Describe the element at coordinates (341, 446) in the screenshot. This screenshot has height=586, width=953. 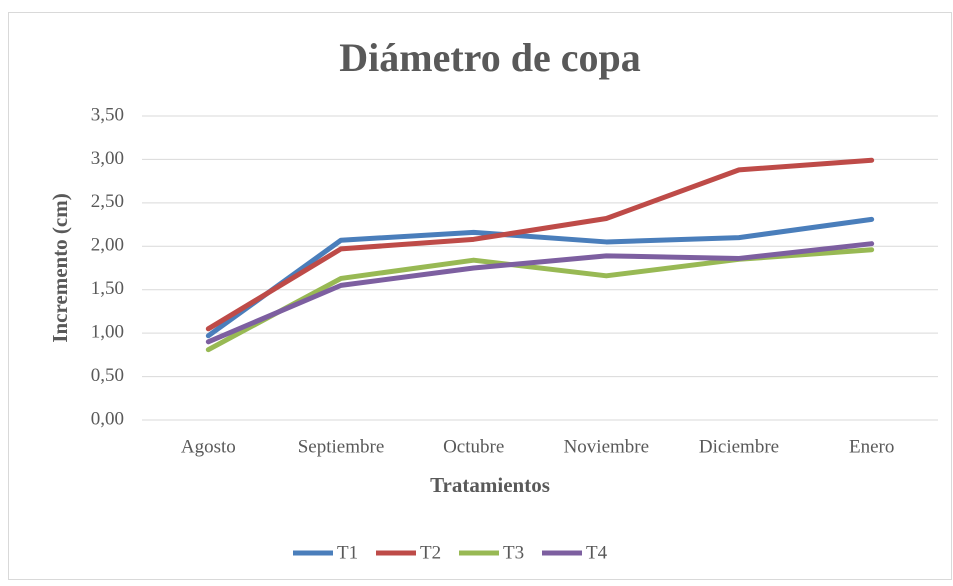
I see `x-tick-label: Septiembre` at that location.